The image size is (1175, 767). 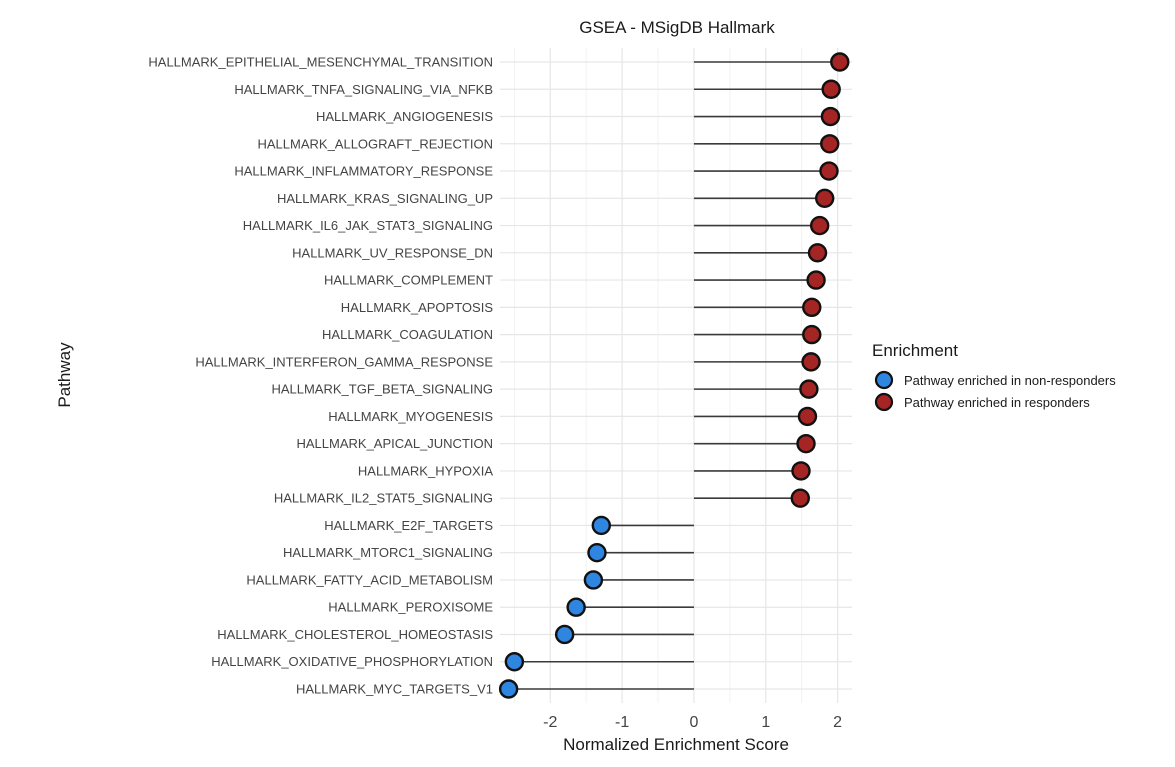 I want to click on y-tick-label: HALLMARK_FATTY_ACID_METABOLISM, so click(x=369, y=579).